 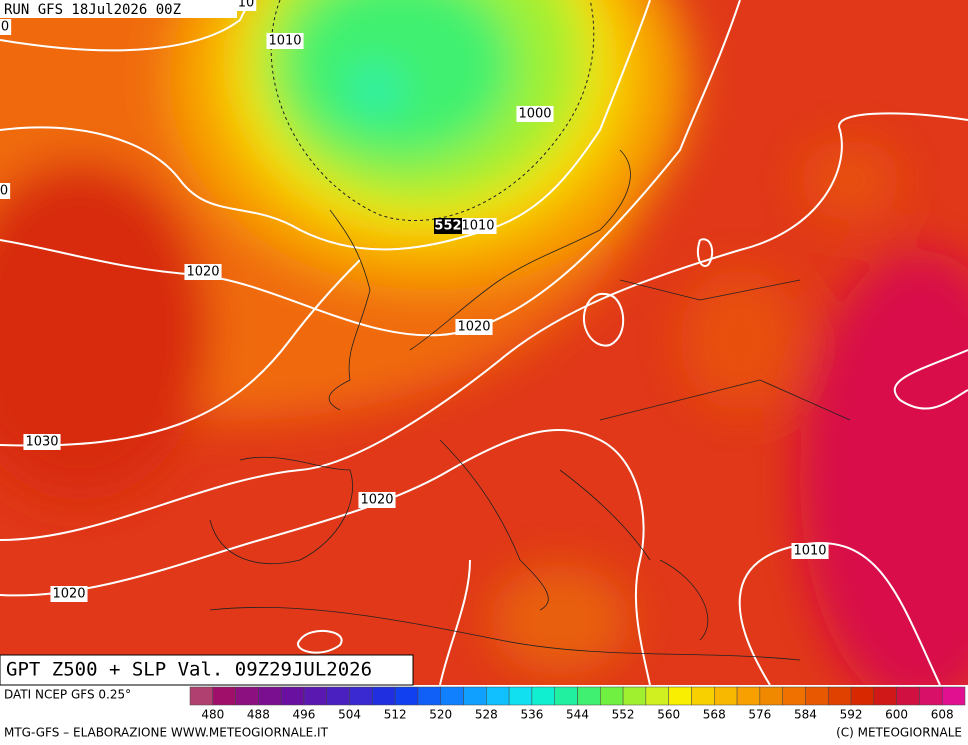 What do you see at coordinates (212, 715) in the screenshot?
I see `scale-tick-label: 480` at bounding box center [212, 715].